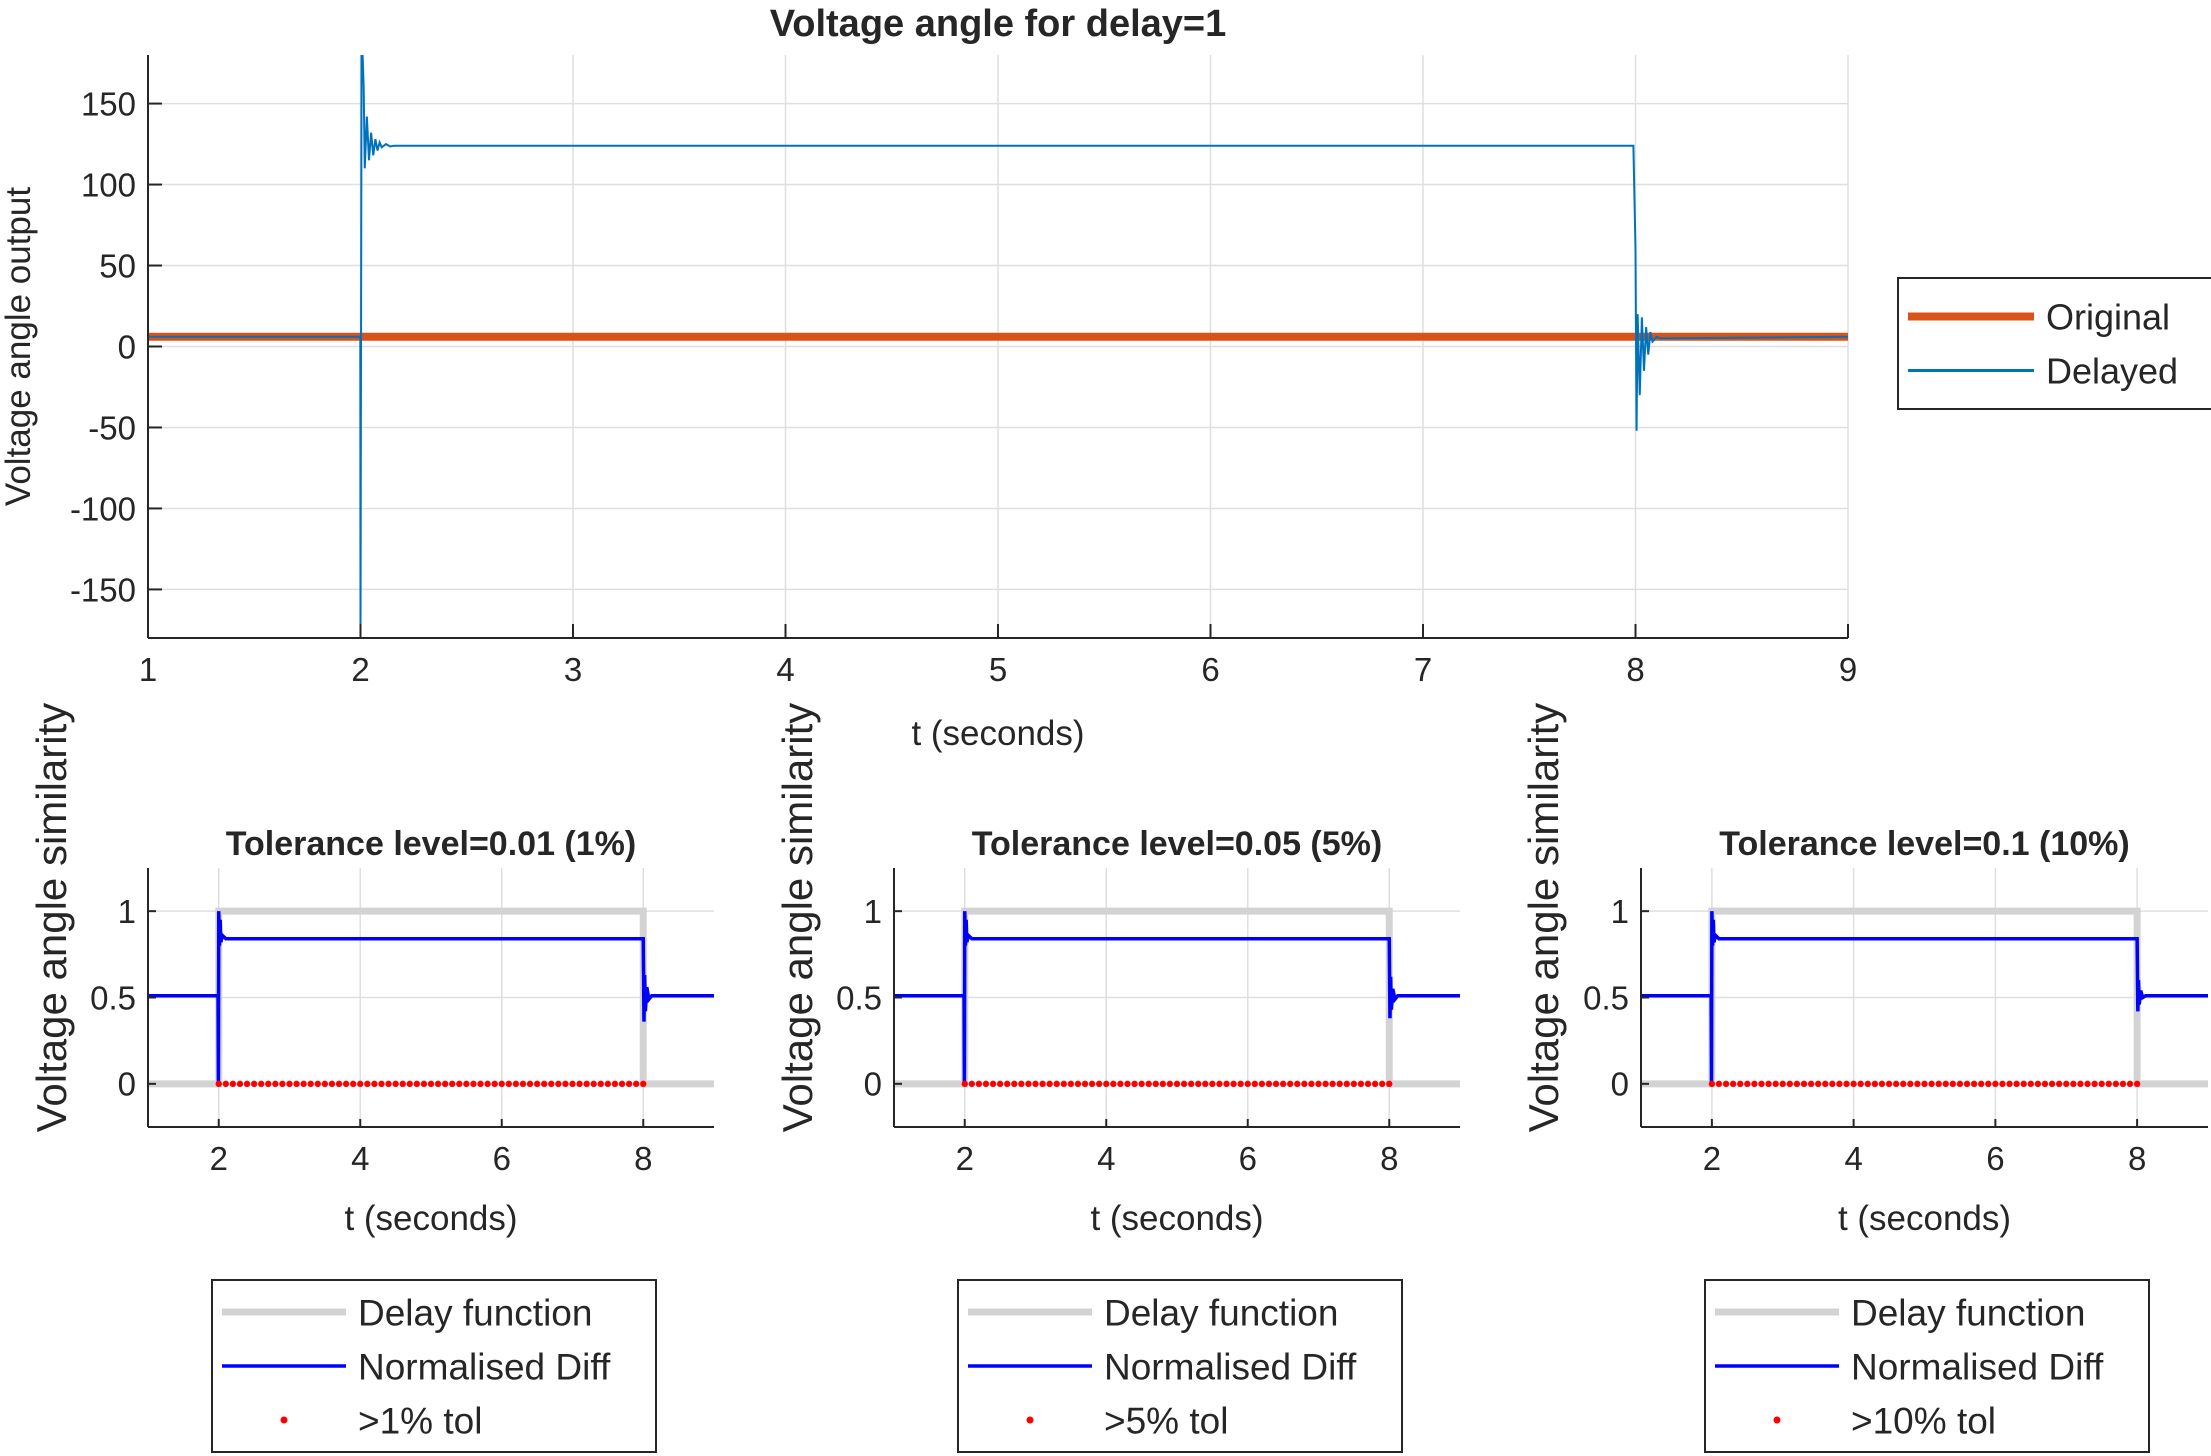 This screenshot has height=1456, width=2211. I want to click on legend-marker, so click(1777, 1420).